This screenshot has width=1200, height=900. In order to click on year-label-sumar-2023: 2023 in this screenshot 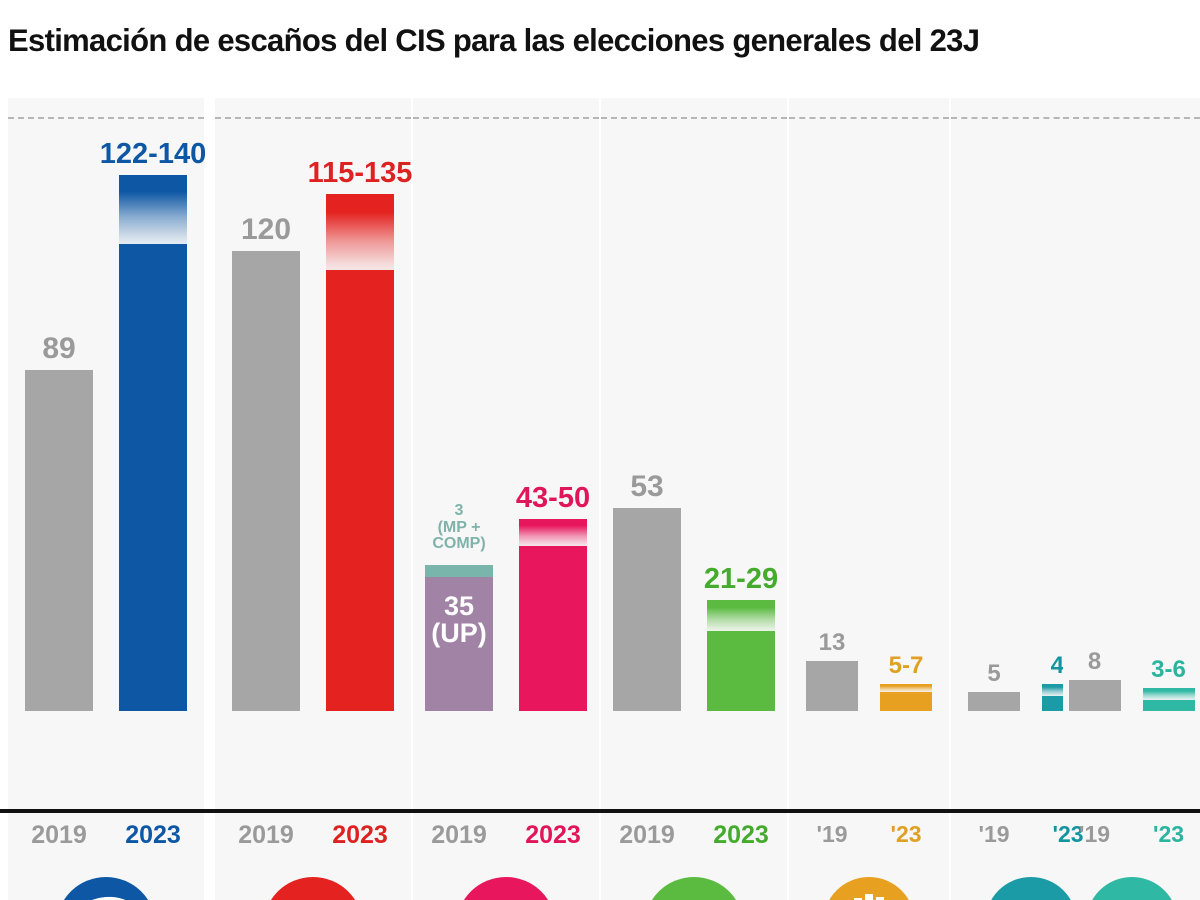, I will do `click(553, 835)`.